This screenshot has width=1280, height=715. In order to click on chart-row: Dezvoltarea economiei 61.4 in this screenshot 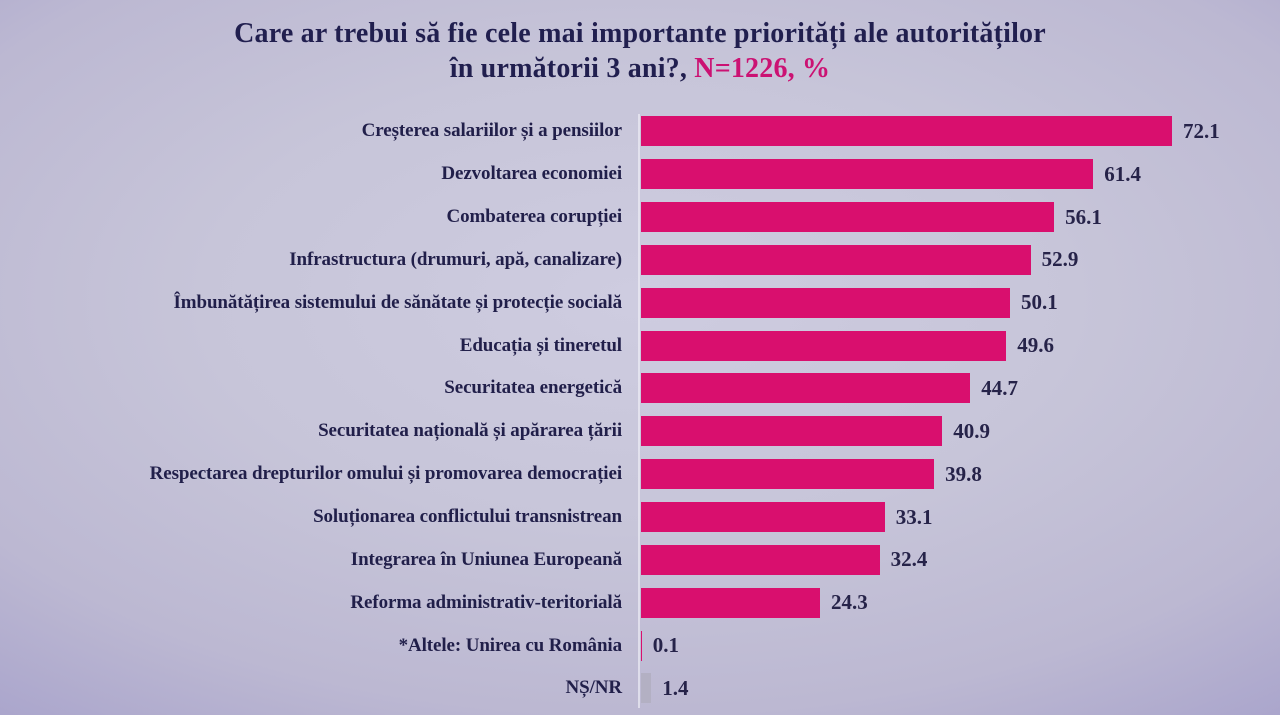, I will do `click(640, 174)`.